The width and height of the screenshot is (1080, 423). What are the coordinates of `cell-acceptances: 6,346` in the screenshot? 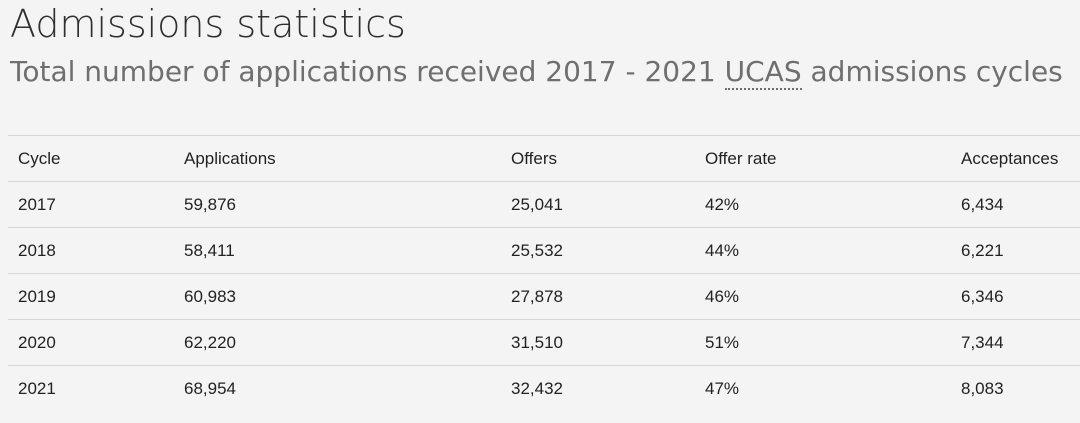 It's located at (982, 296).